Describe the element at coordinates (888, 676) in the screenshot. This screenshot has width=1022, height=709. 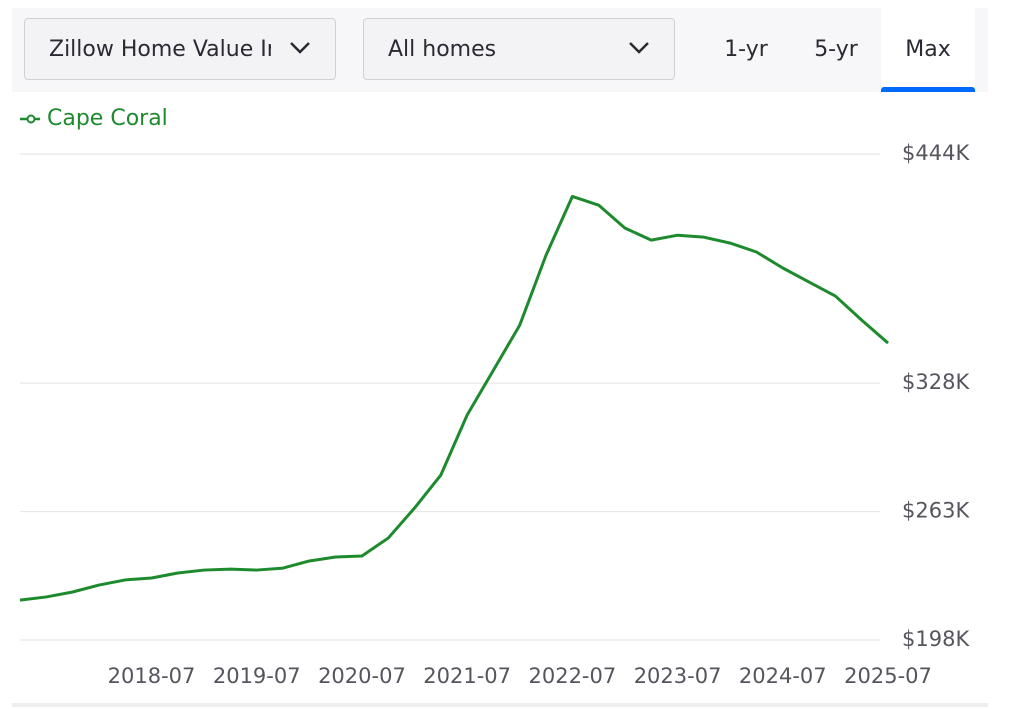
I see `x-tick-label: 2025-07` at that location.